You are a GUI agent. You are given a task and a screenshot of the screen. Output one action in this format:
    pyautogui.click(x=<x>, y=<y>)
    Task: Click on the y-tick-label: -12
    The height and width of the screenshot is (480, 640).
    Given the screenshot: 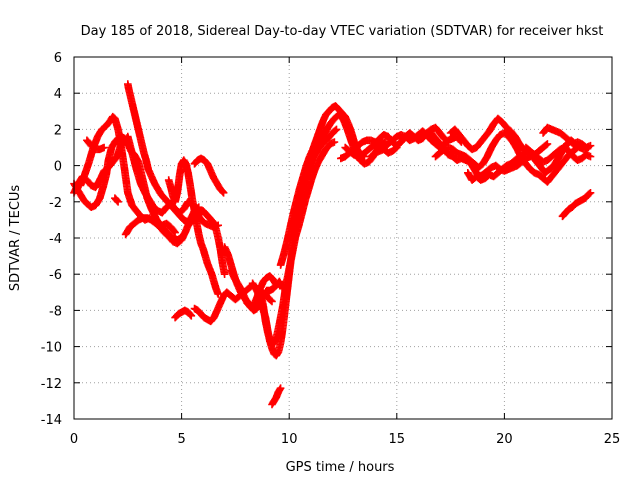 What is the action you would take?
    pyautogui.click(x=51, y=384)
    